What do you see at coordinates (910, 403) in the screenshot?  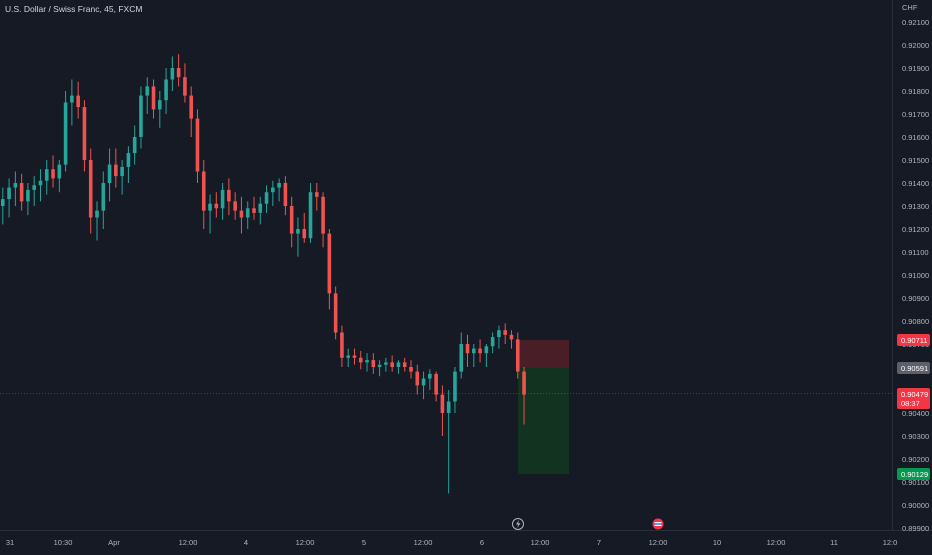 I see `countdown-text: 08:37` at bounding box center [910, 403].